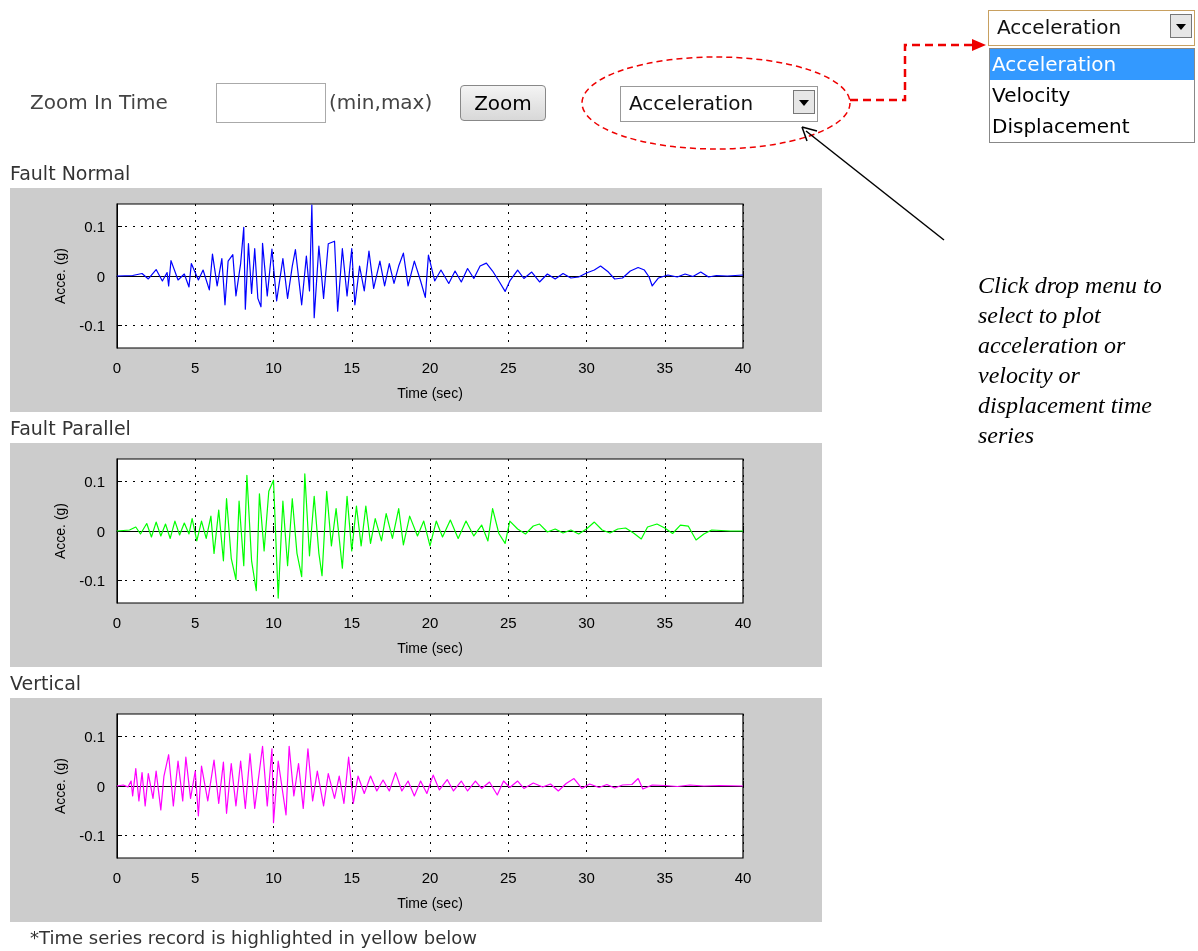 Image resolution: width=1198 pixels, height=951 pixels. What do you see at coordinates (70, 173) in the screenshot?
I see `chart-title: Fault Normal` at bounding box center [70, 173].